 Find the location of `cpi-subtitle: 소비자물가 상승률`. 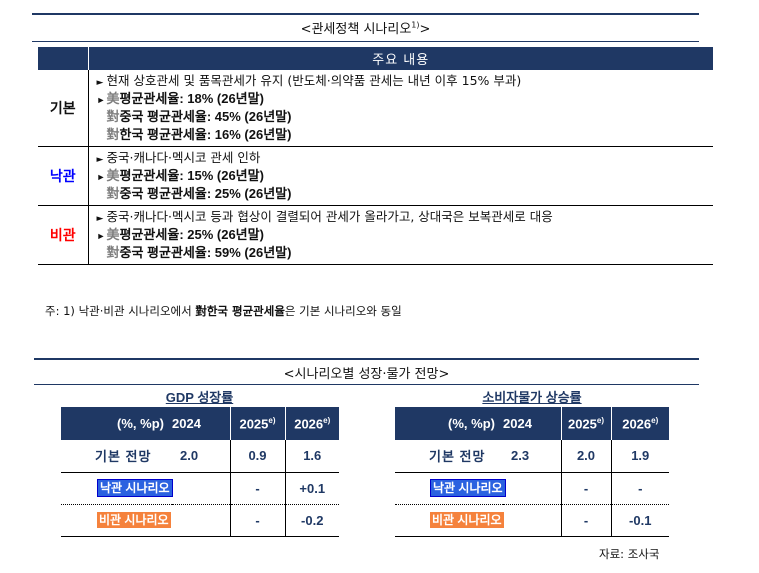

cpi-subtitle: 소비자물가 상승률 is located at coordinates (532, 397).